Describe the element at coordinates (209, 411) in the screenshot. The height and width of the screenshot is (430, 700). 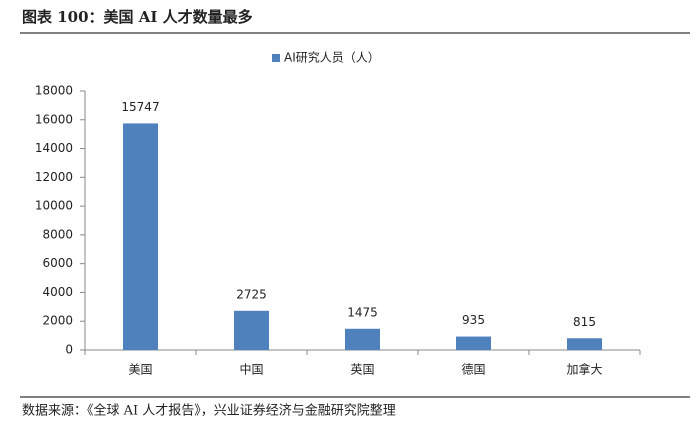
I see `source-note: 数据来源：《全球 AI 人才报告》，兴业证券经济与金融研究院整理` at that location.